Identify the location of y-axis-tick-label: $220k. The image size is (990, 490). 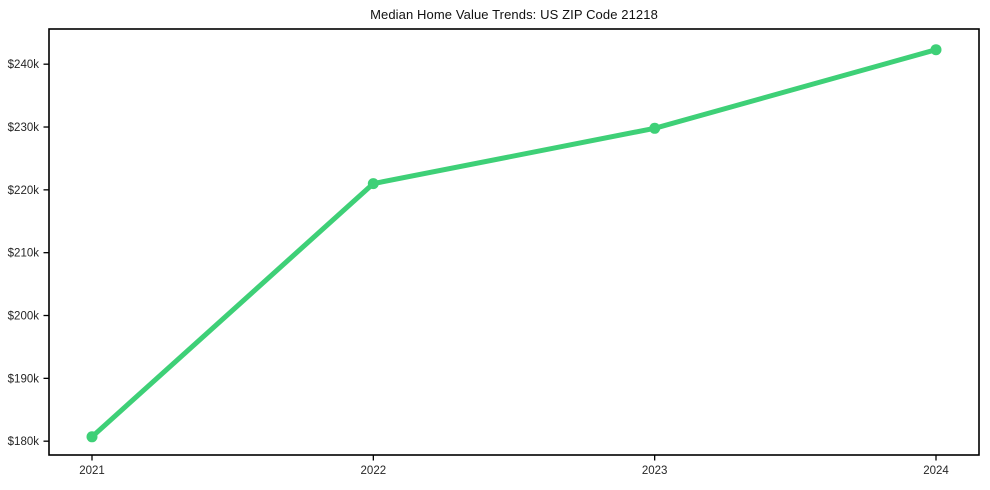
(24, 191).